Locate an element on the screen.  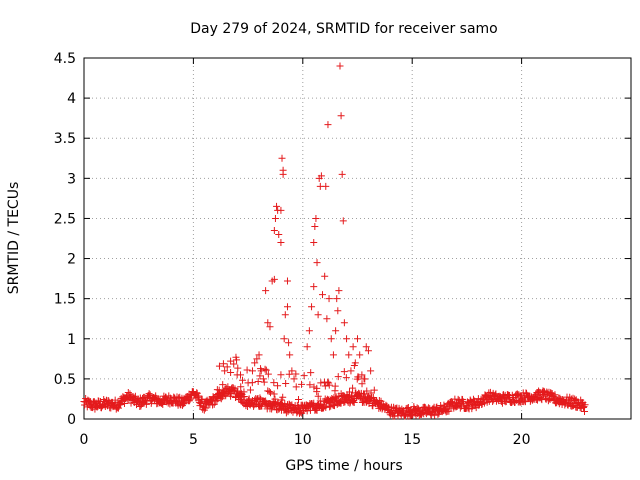
x-tick-label: 0 is located at coordinates (84, 440).